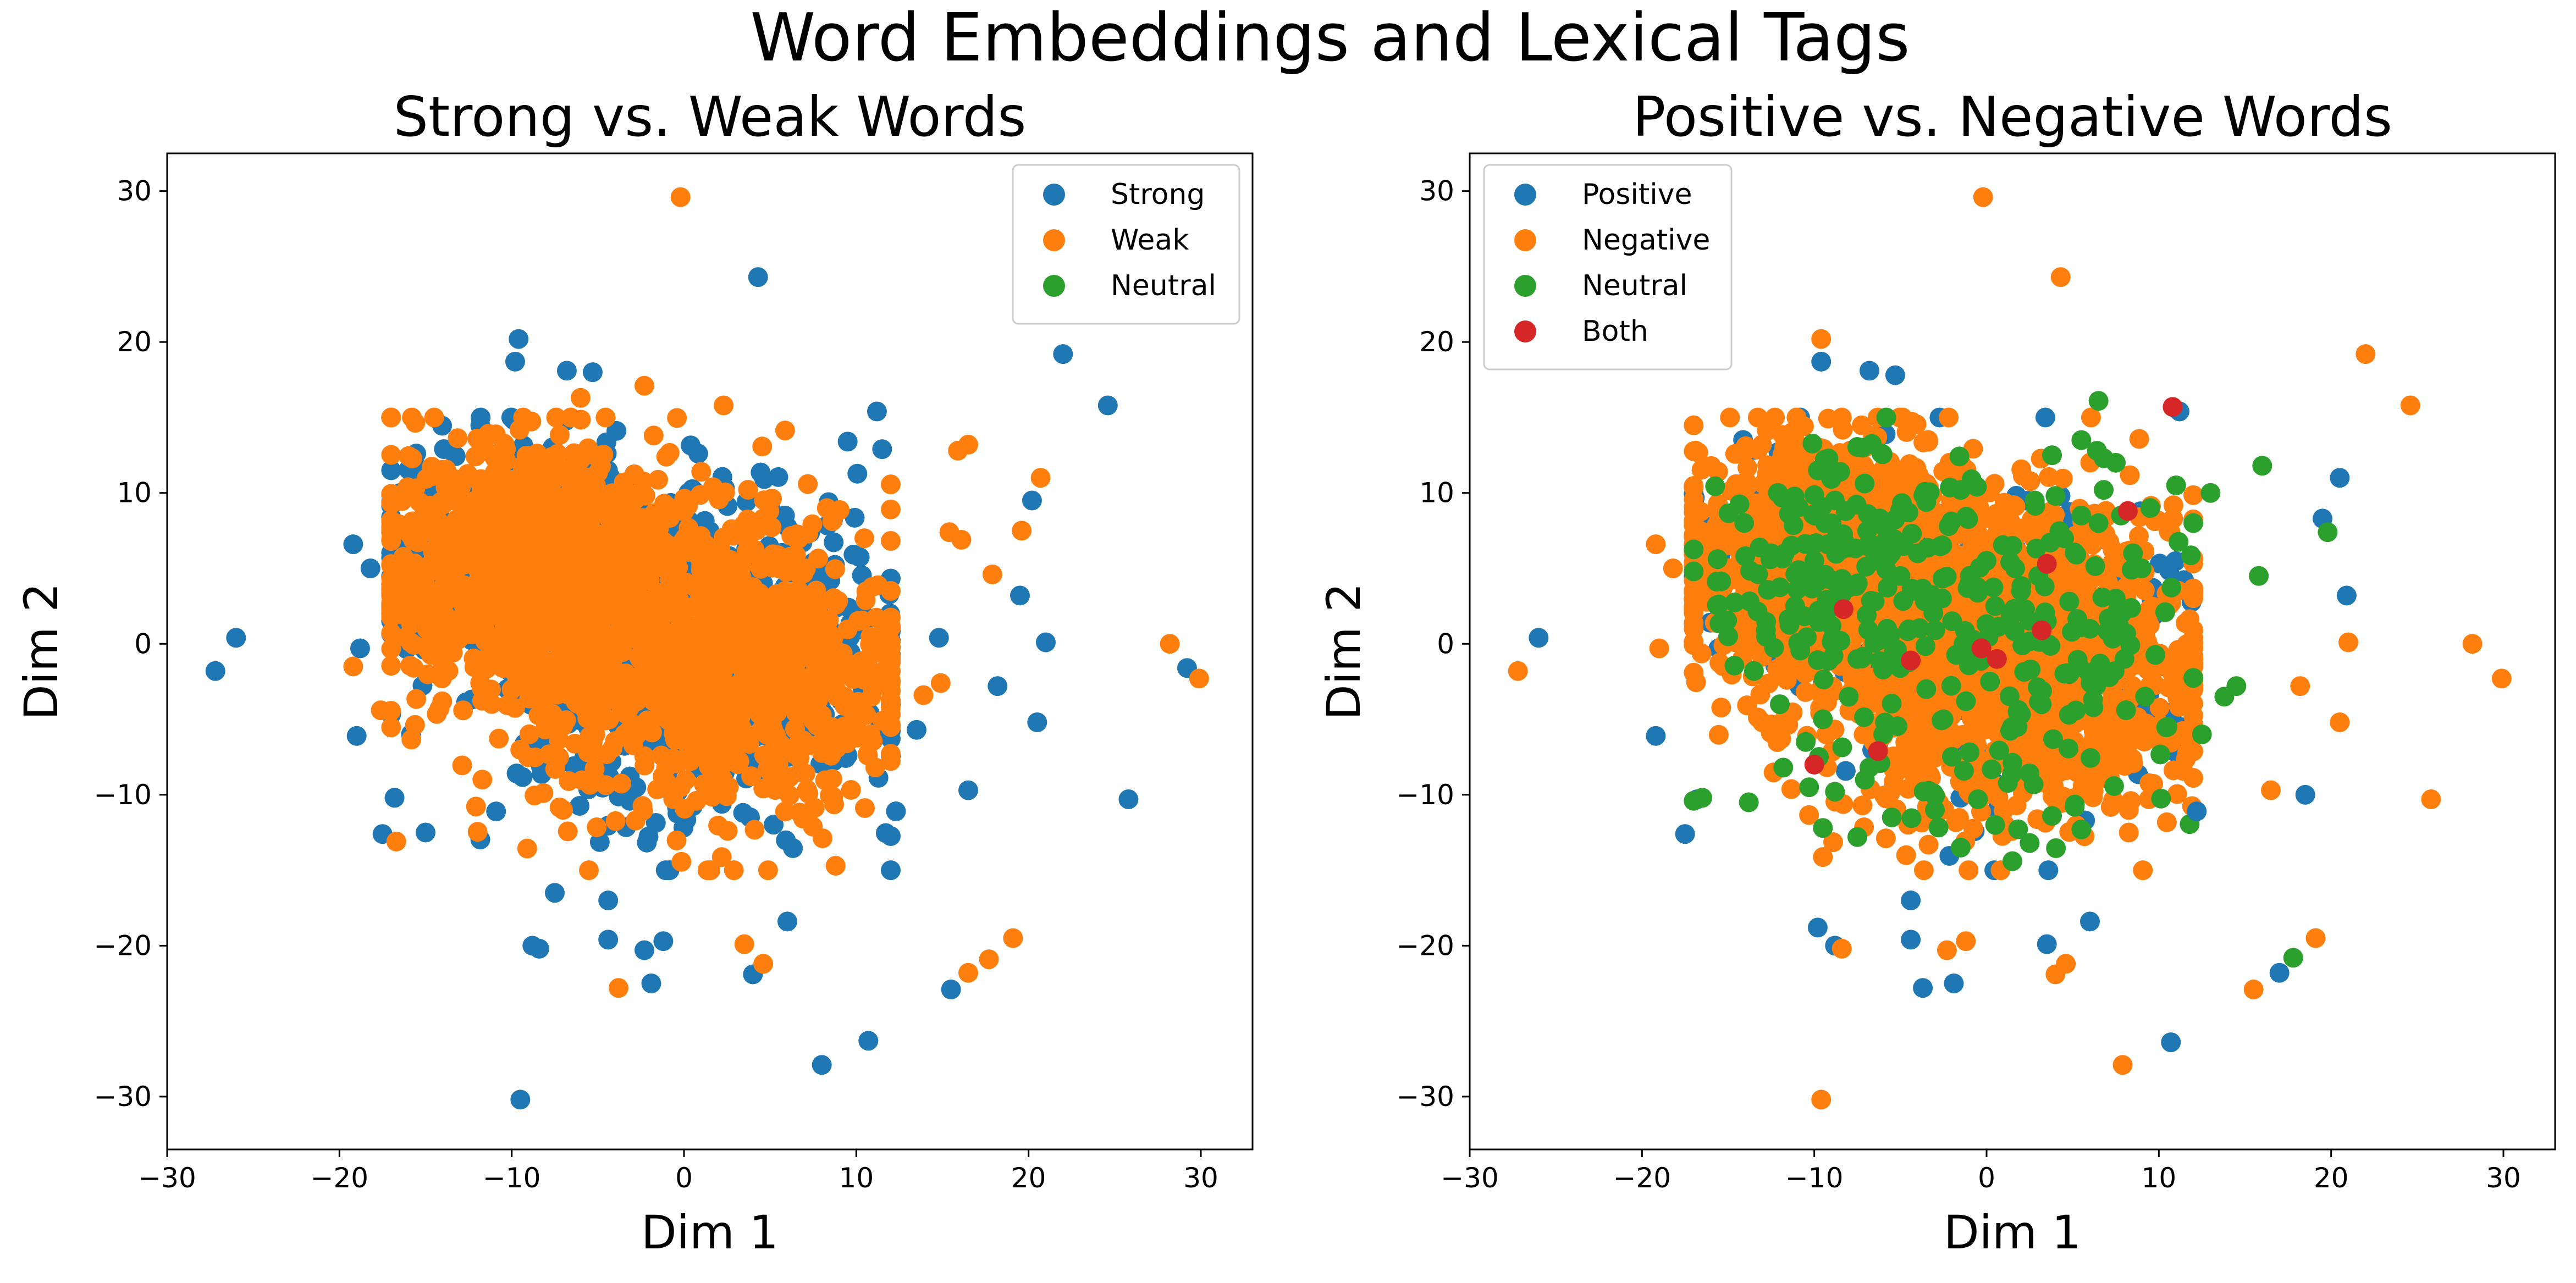 The height and width of the screenshot is (1283, 2576). Describe the element at coordinates (122, 1097) in the screenshot. I see `y-tick-label: −30` at that location.